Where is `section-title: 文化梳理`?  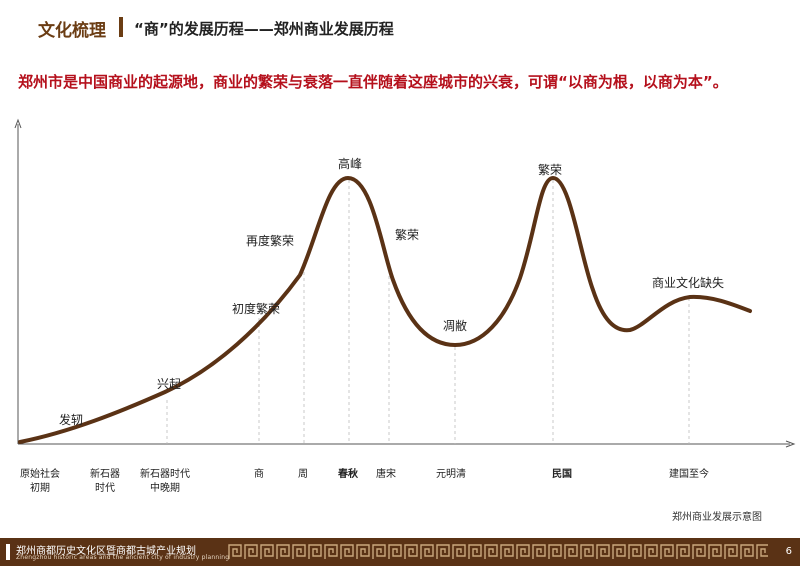 section-title: 文化梳理 is located at coordinates (72, 31).